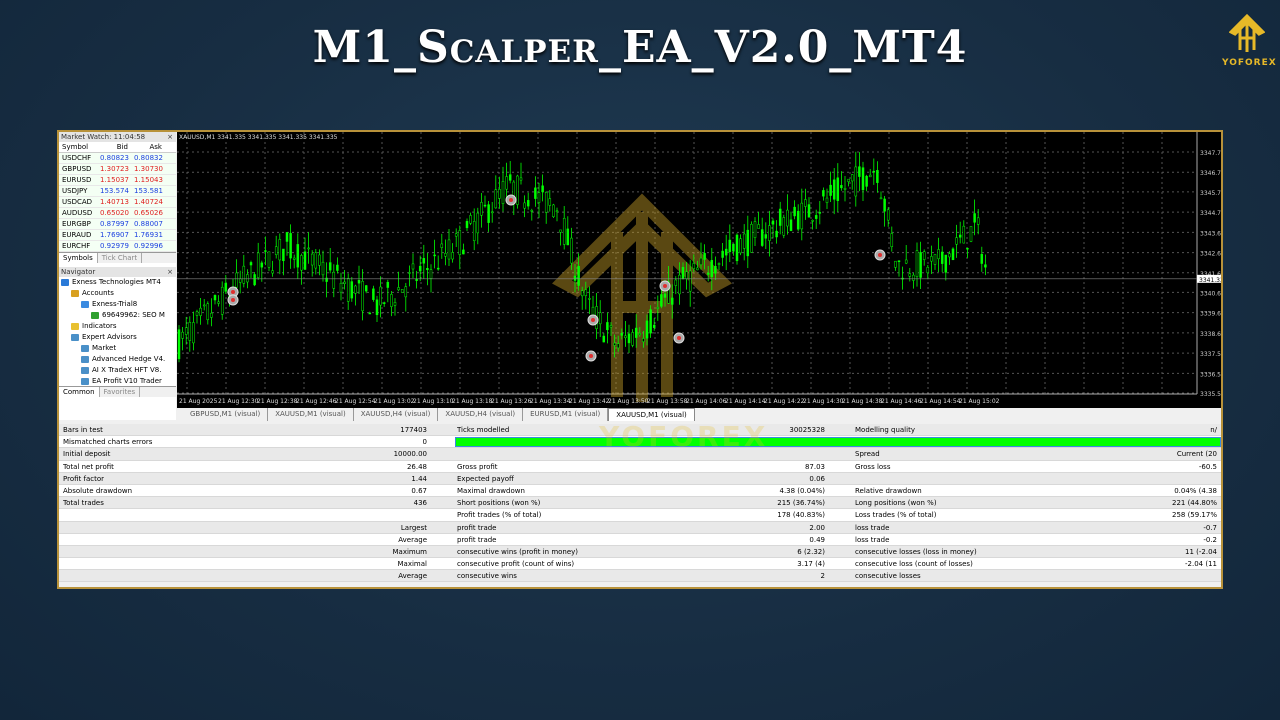 Image resolution: width=1280 pixels, height=720 pixels. I want to click on report-label: Short positions (won %), so click(499, 503).